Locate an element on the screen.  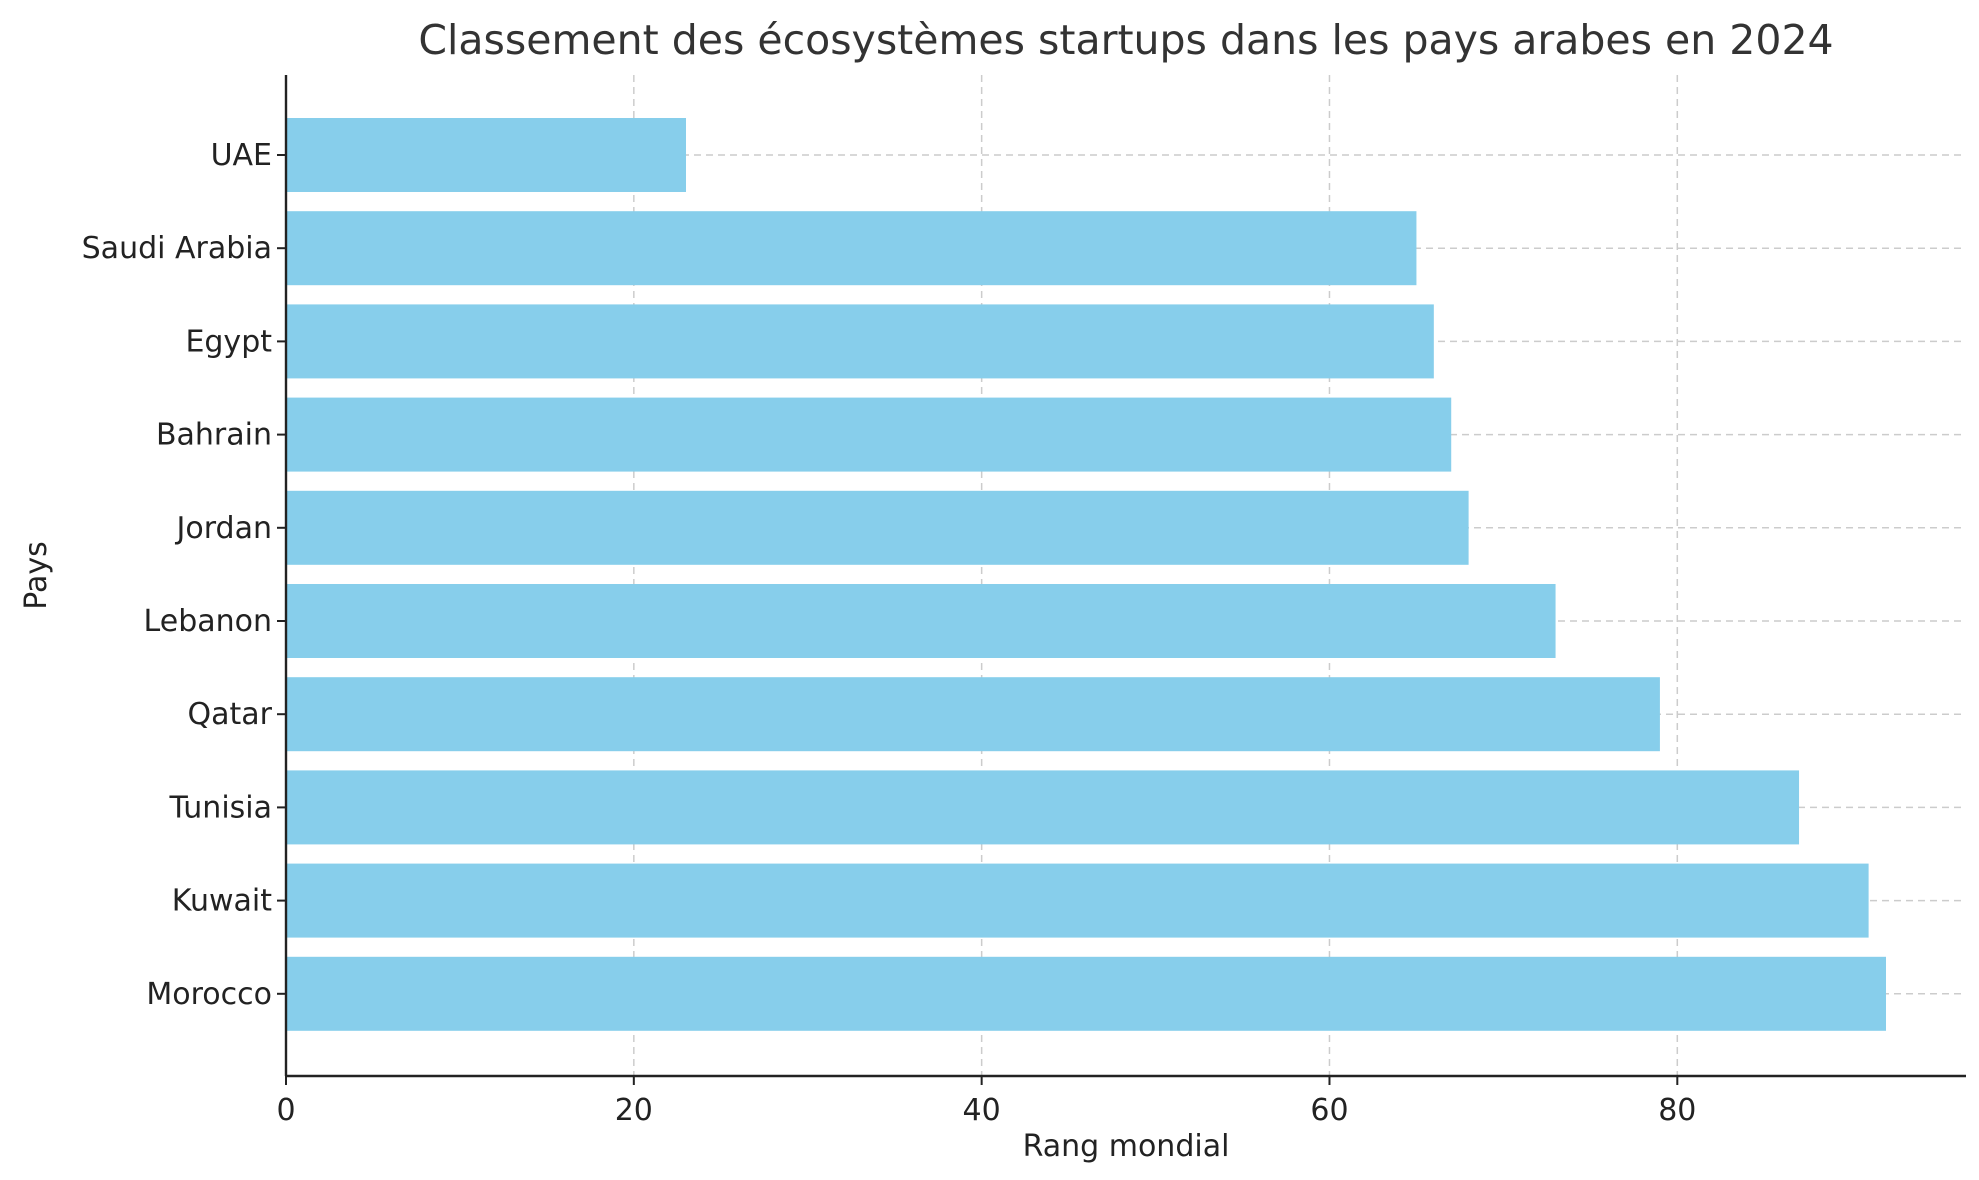
bar-morocco is located at coordinates (1086, 993).